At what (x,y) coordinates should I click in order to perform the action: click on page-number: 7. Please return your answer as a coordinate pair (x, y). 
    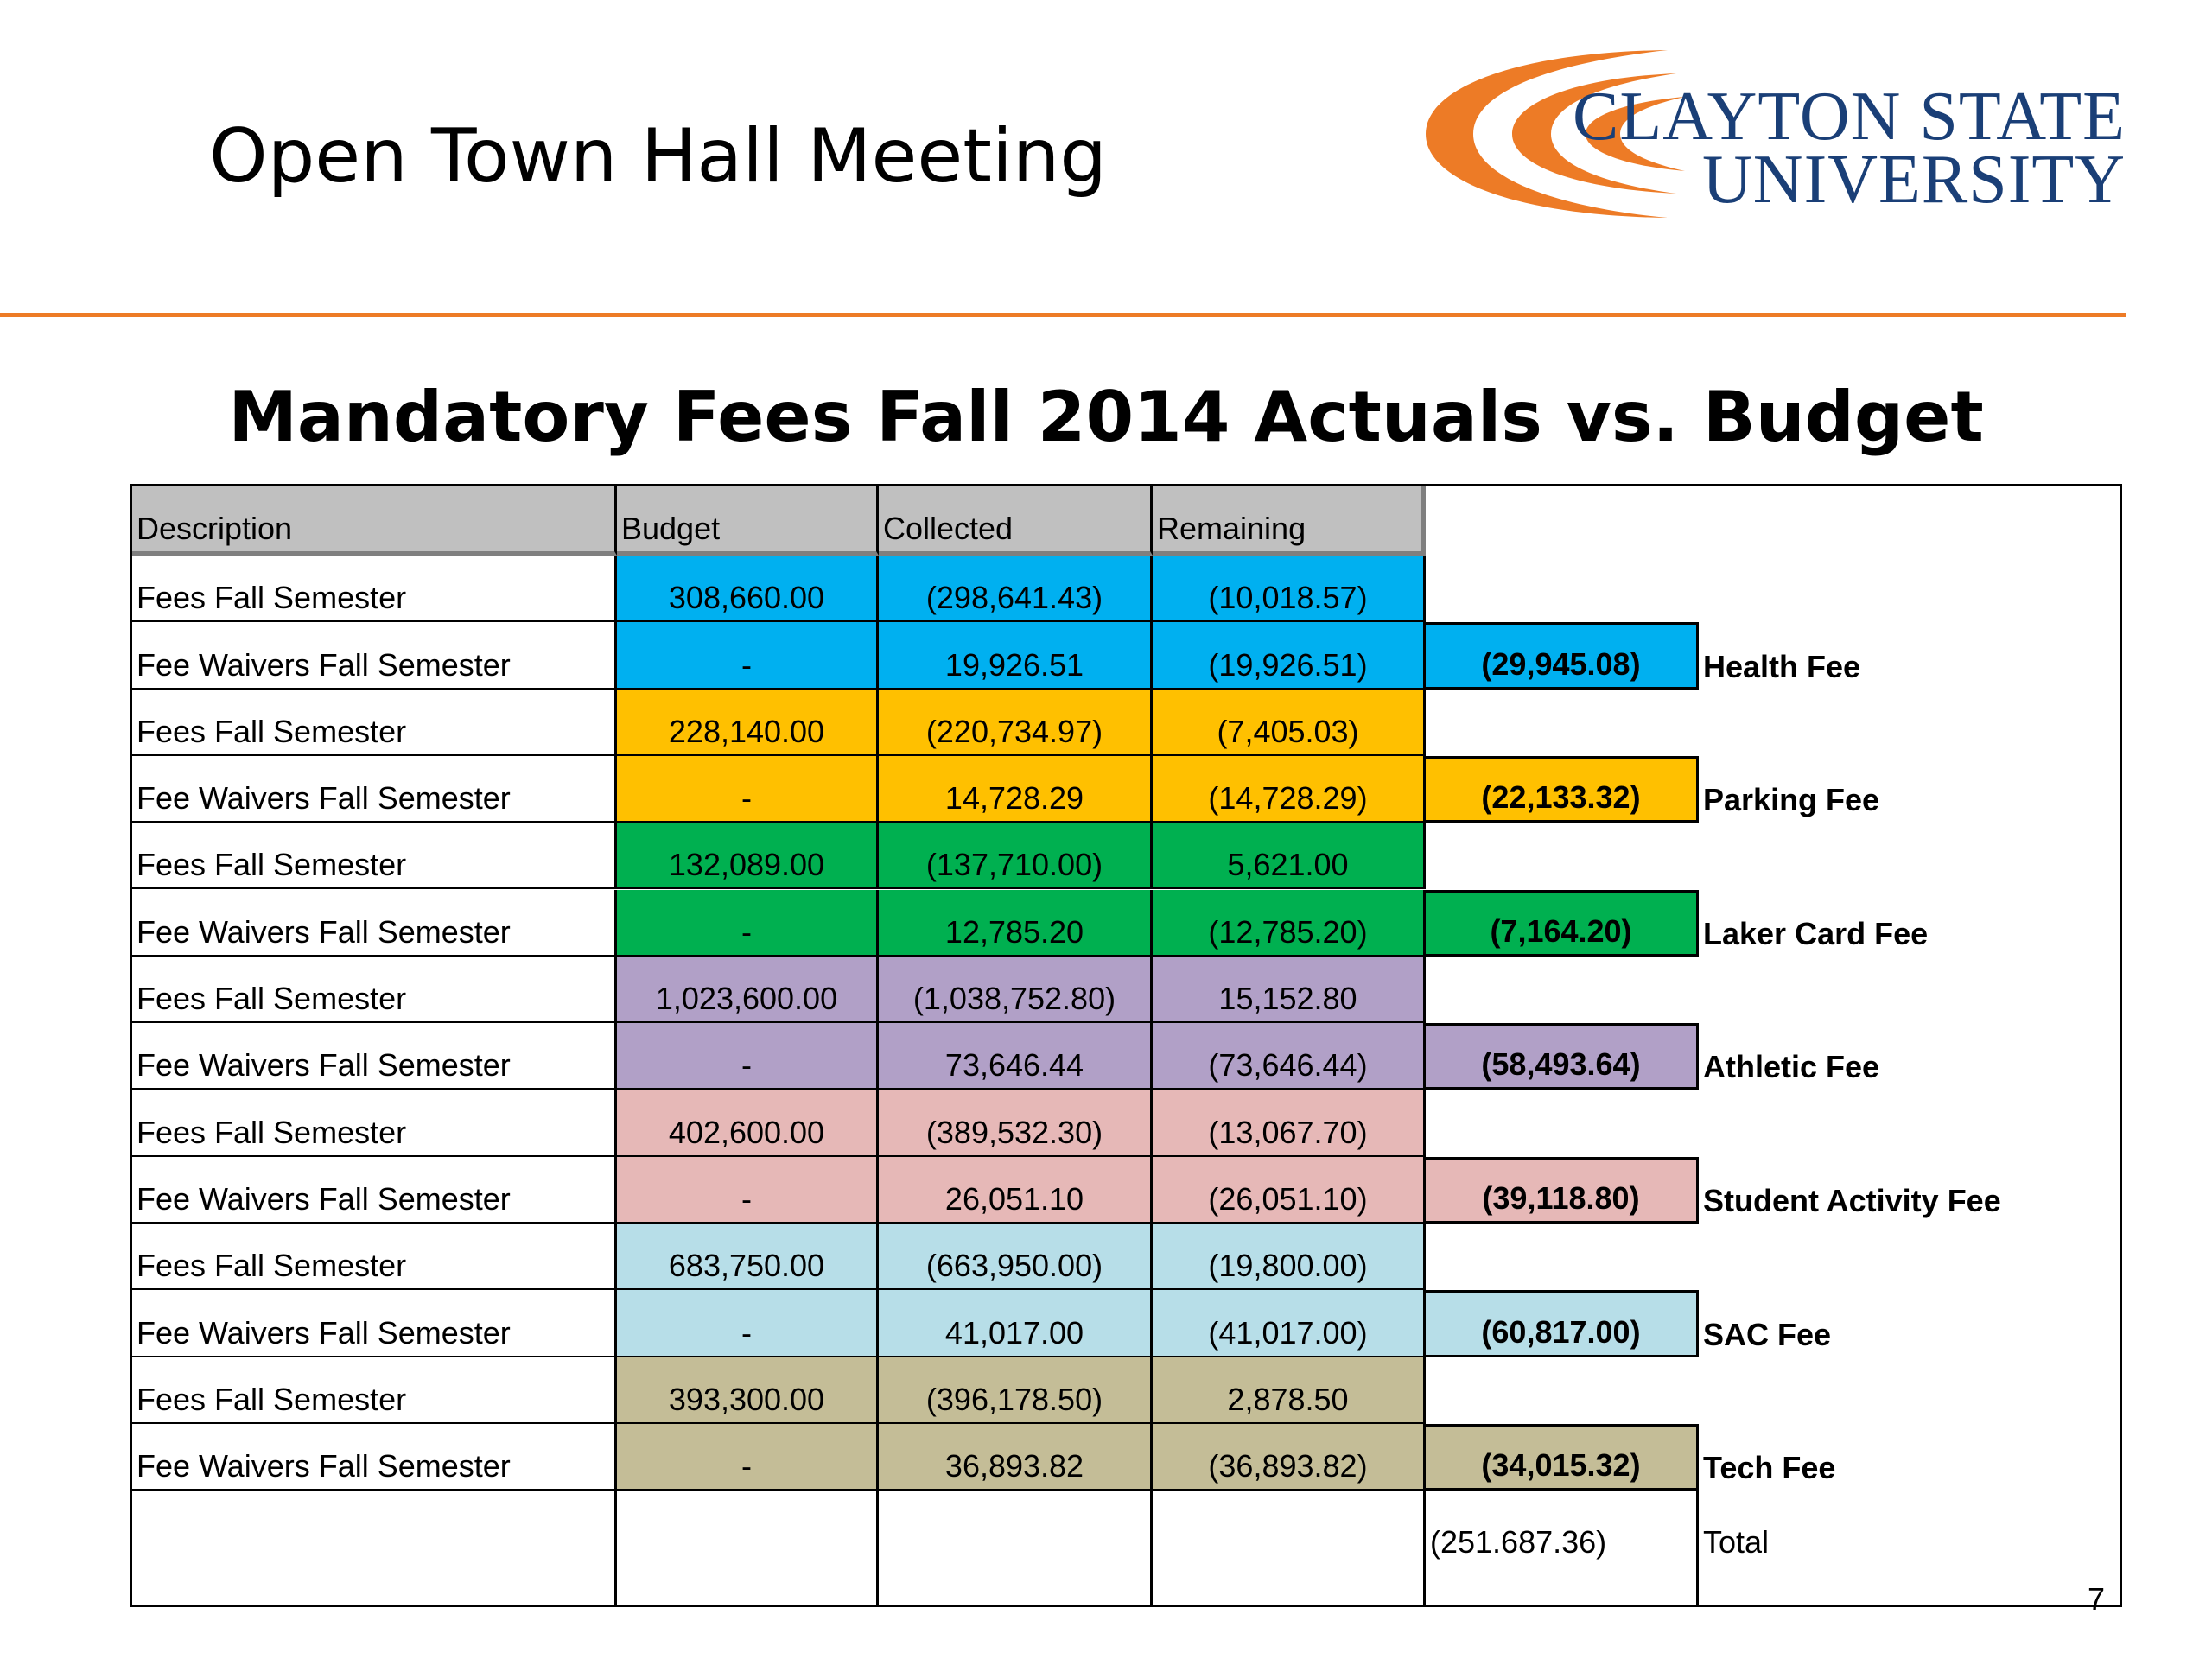
    Looking at the image, I should click on (2096, 1599).